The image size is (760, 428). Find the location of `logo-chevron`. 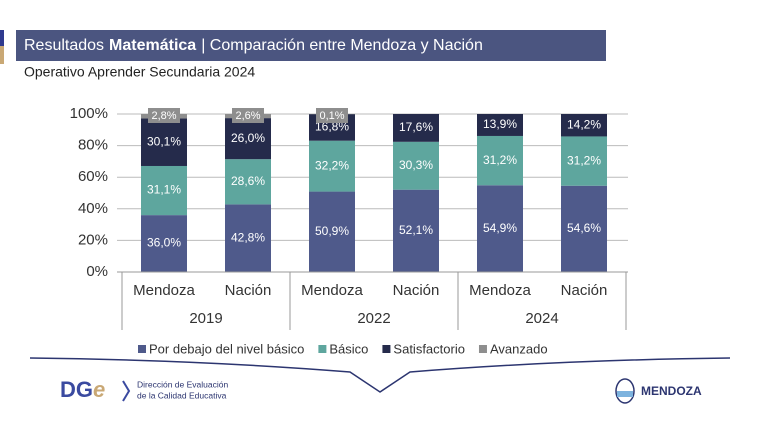

logo-chevron is located at coordinates (126, 391).